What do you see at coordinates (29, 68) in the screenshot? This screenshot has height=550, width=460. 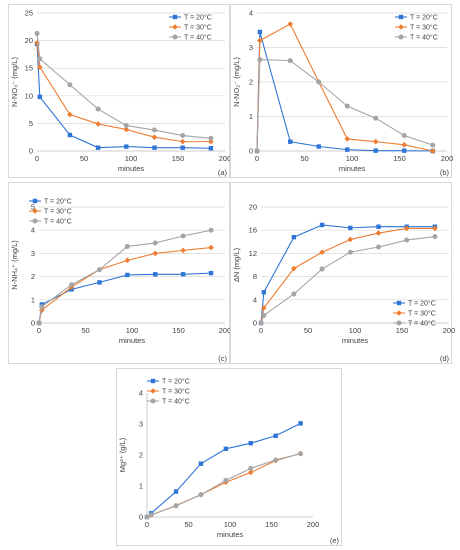 I see `y-tick-label: 15` at bounding box center [29, 68].